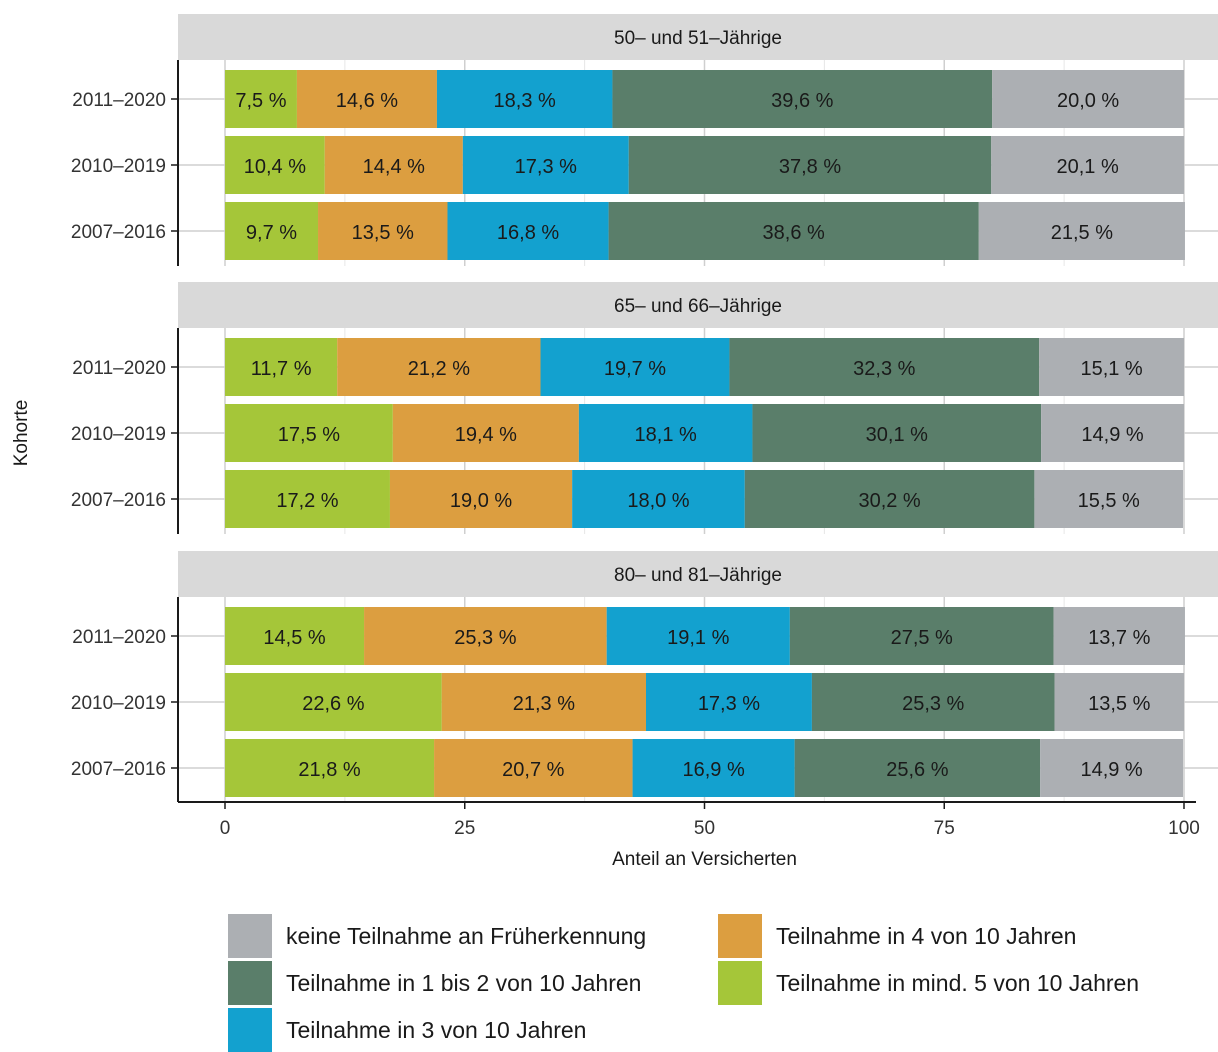  I want to click on legend-item-1-bis-2-von-10: Teilnahme in 1 bis 2 von 10 Jahren, so click(434, 983).